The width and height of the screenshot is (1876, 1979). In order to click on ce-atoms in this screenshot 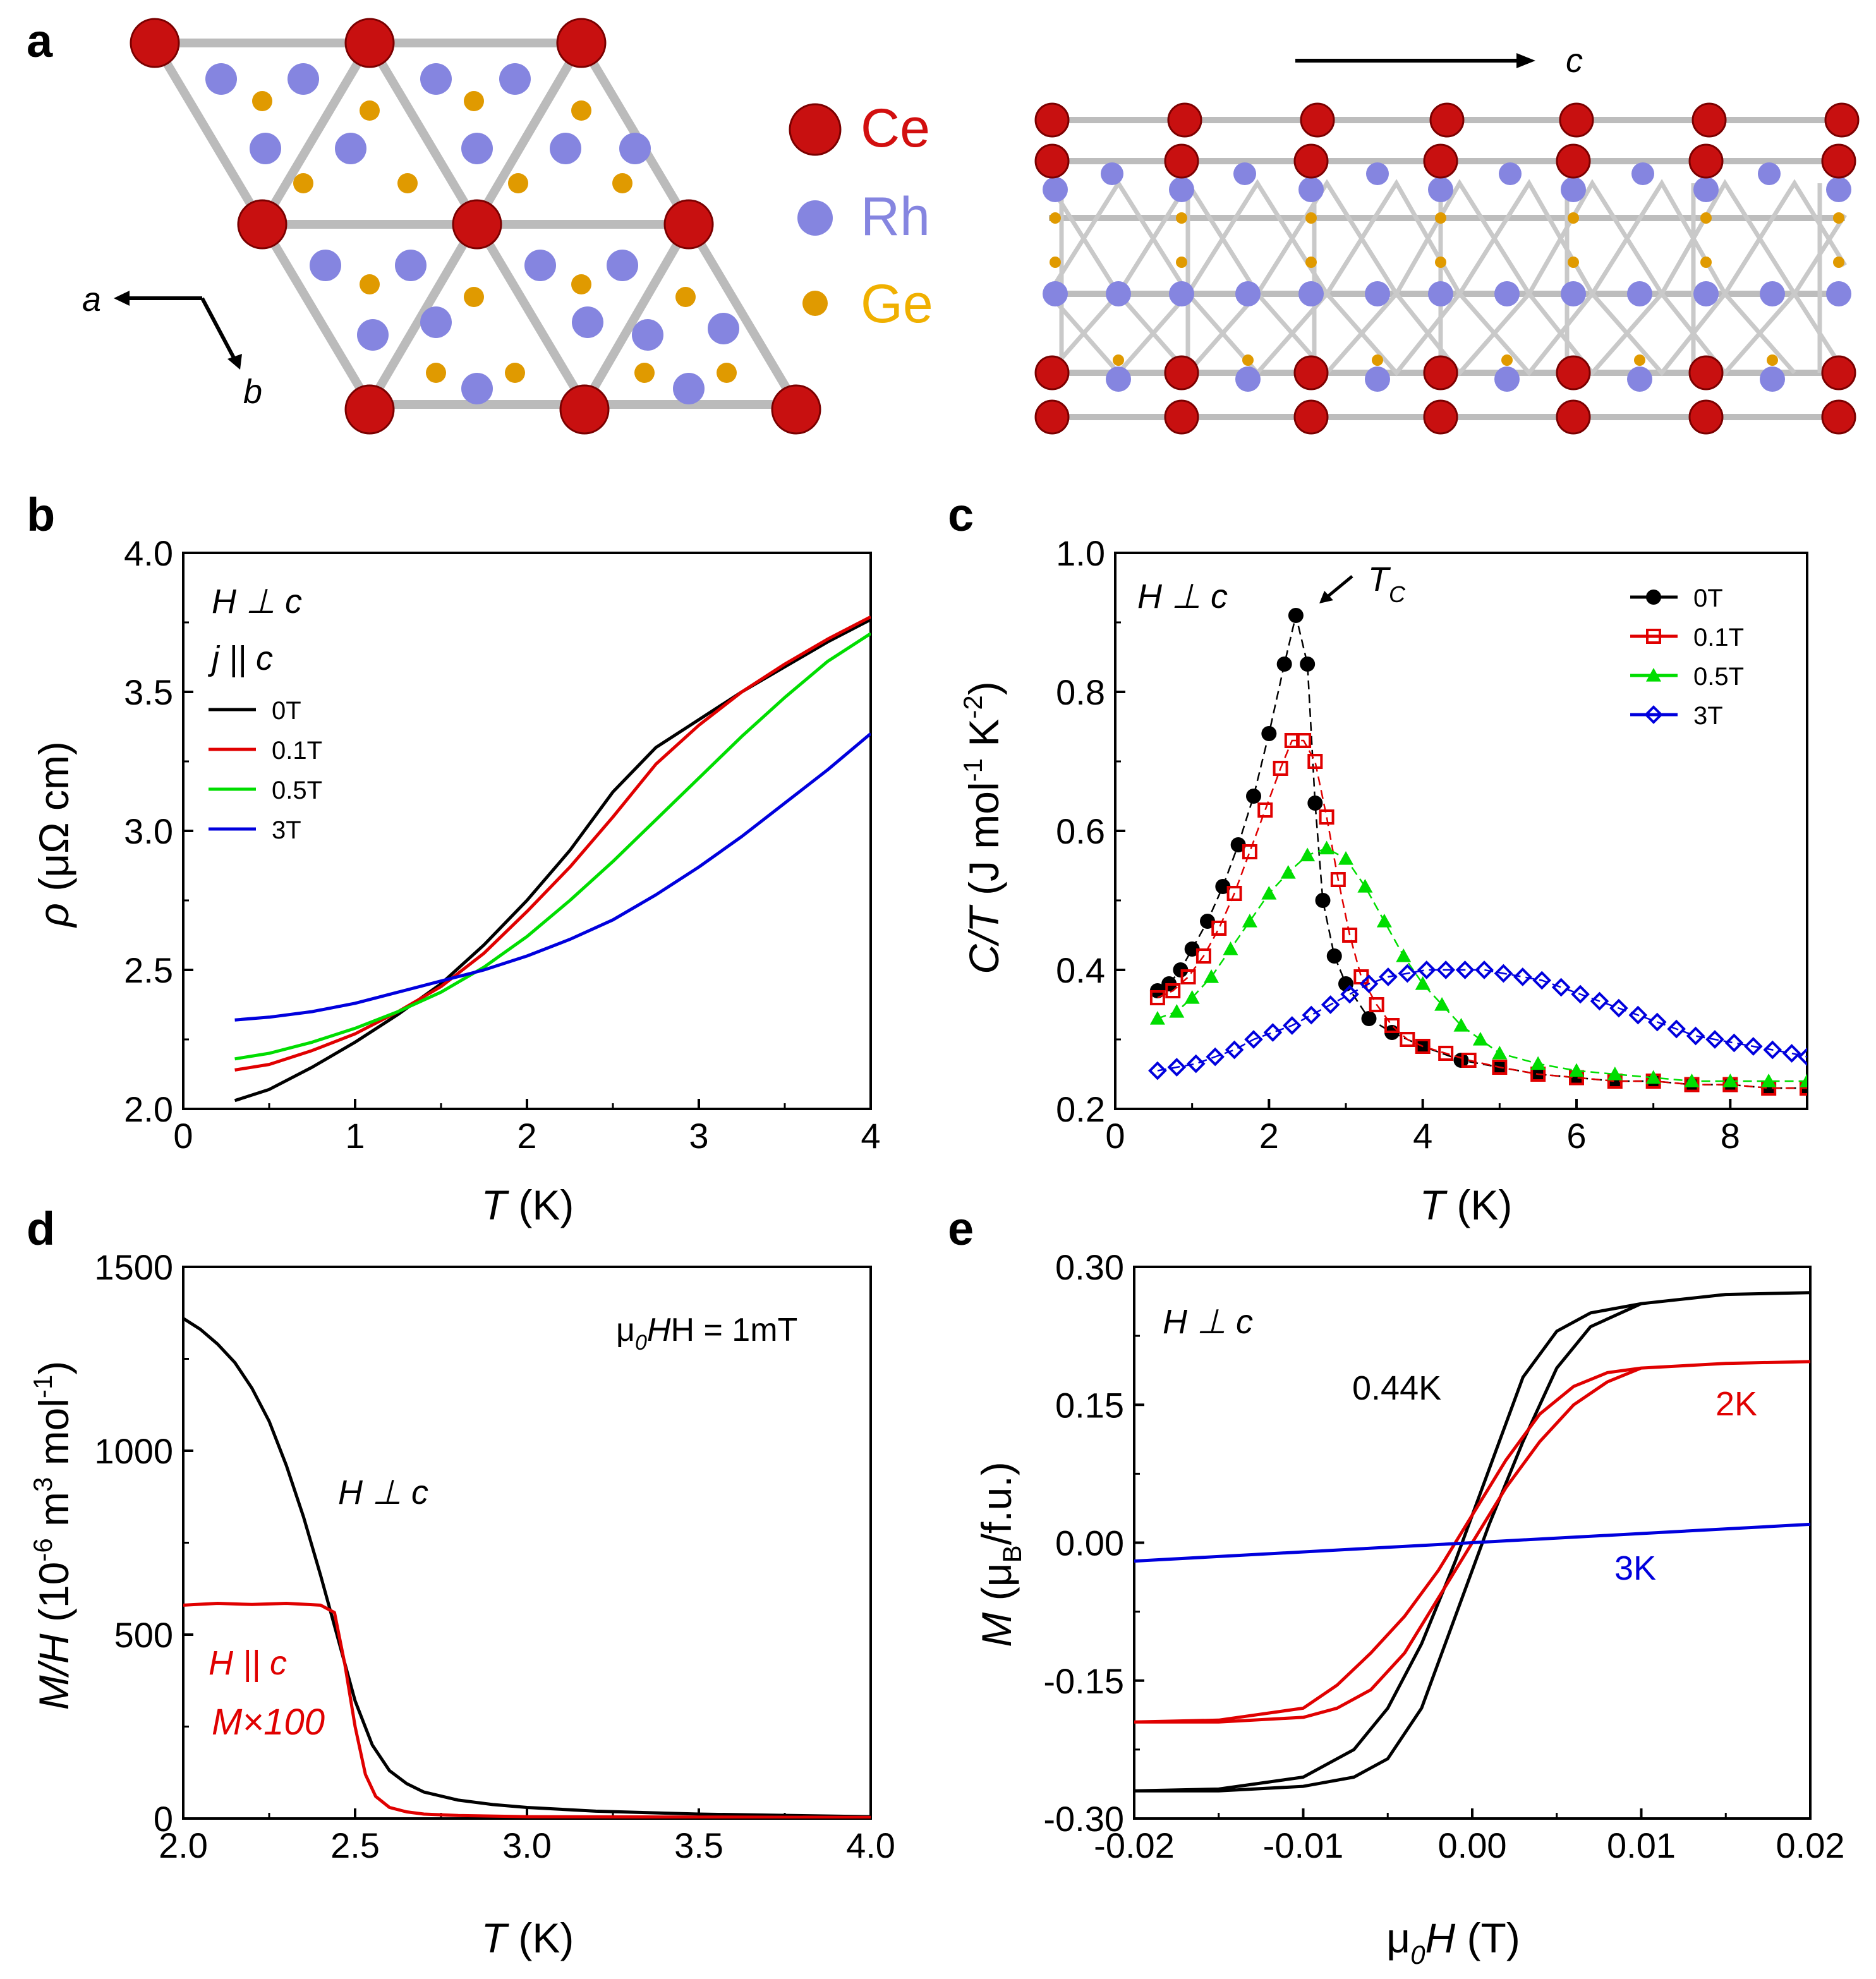, I will do `click(475, 226)`.